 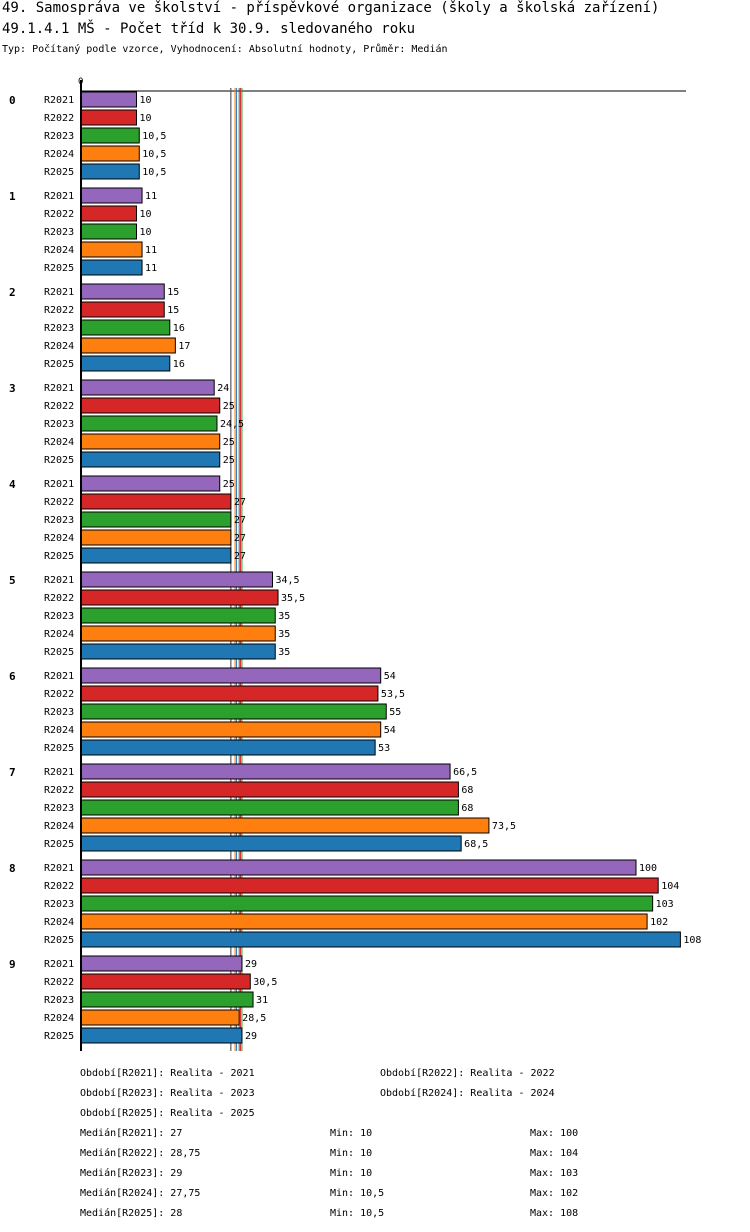 What do you see at coordinates (59, 748) in the screenshot?
I see `series-label-r2025-6: R2025` at bounding box center [59, 748].